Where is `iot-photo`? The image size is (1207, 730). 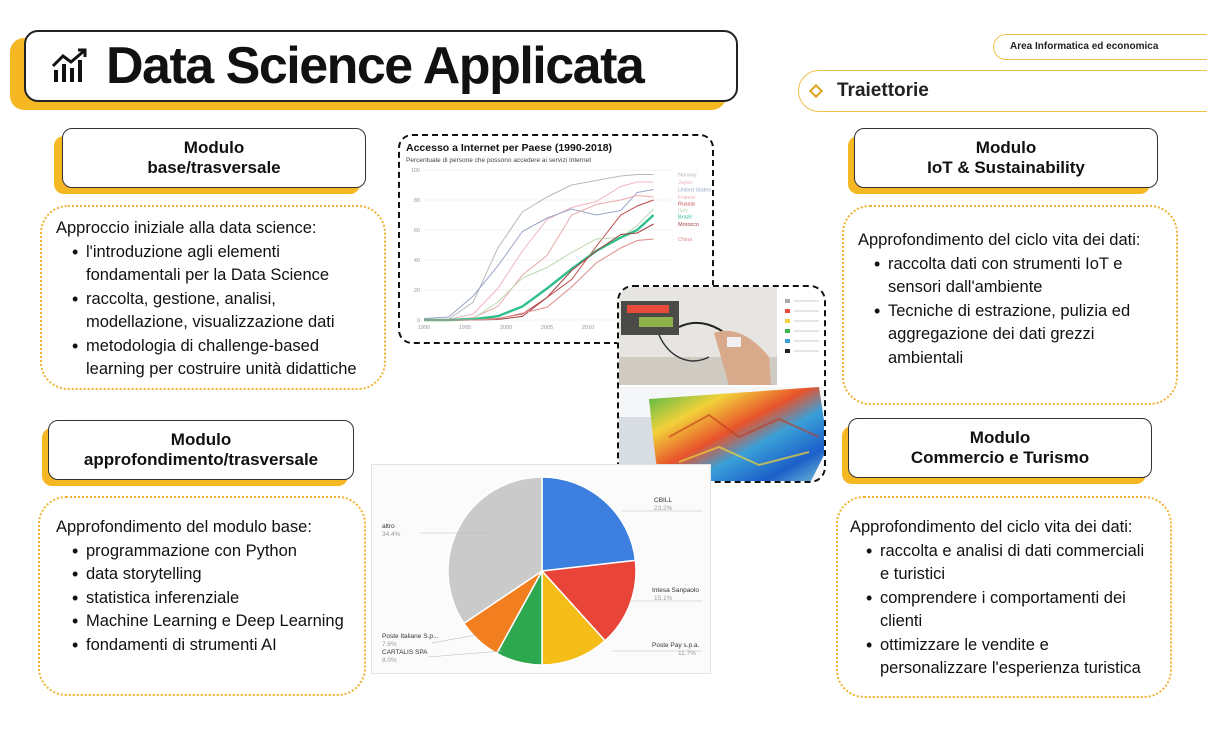
iot-photo is located at coordinates (721, 384).